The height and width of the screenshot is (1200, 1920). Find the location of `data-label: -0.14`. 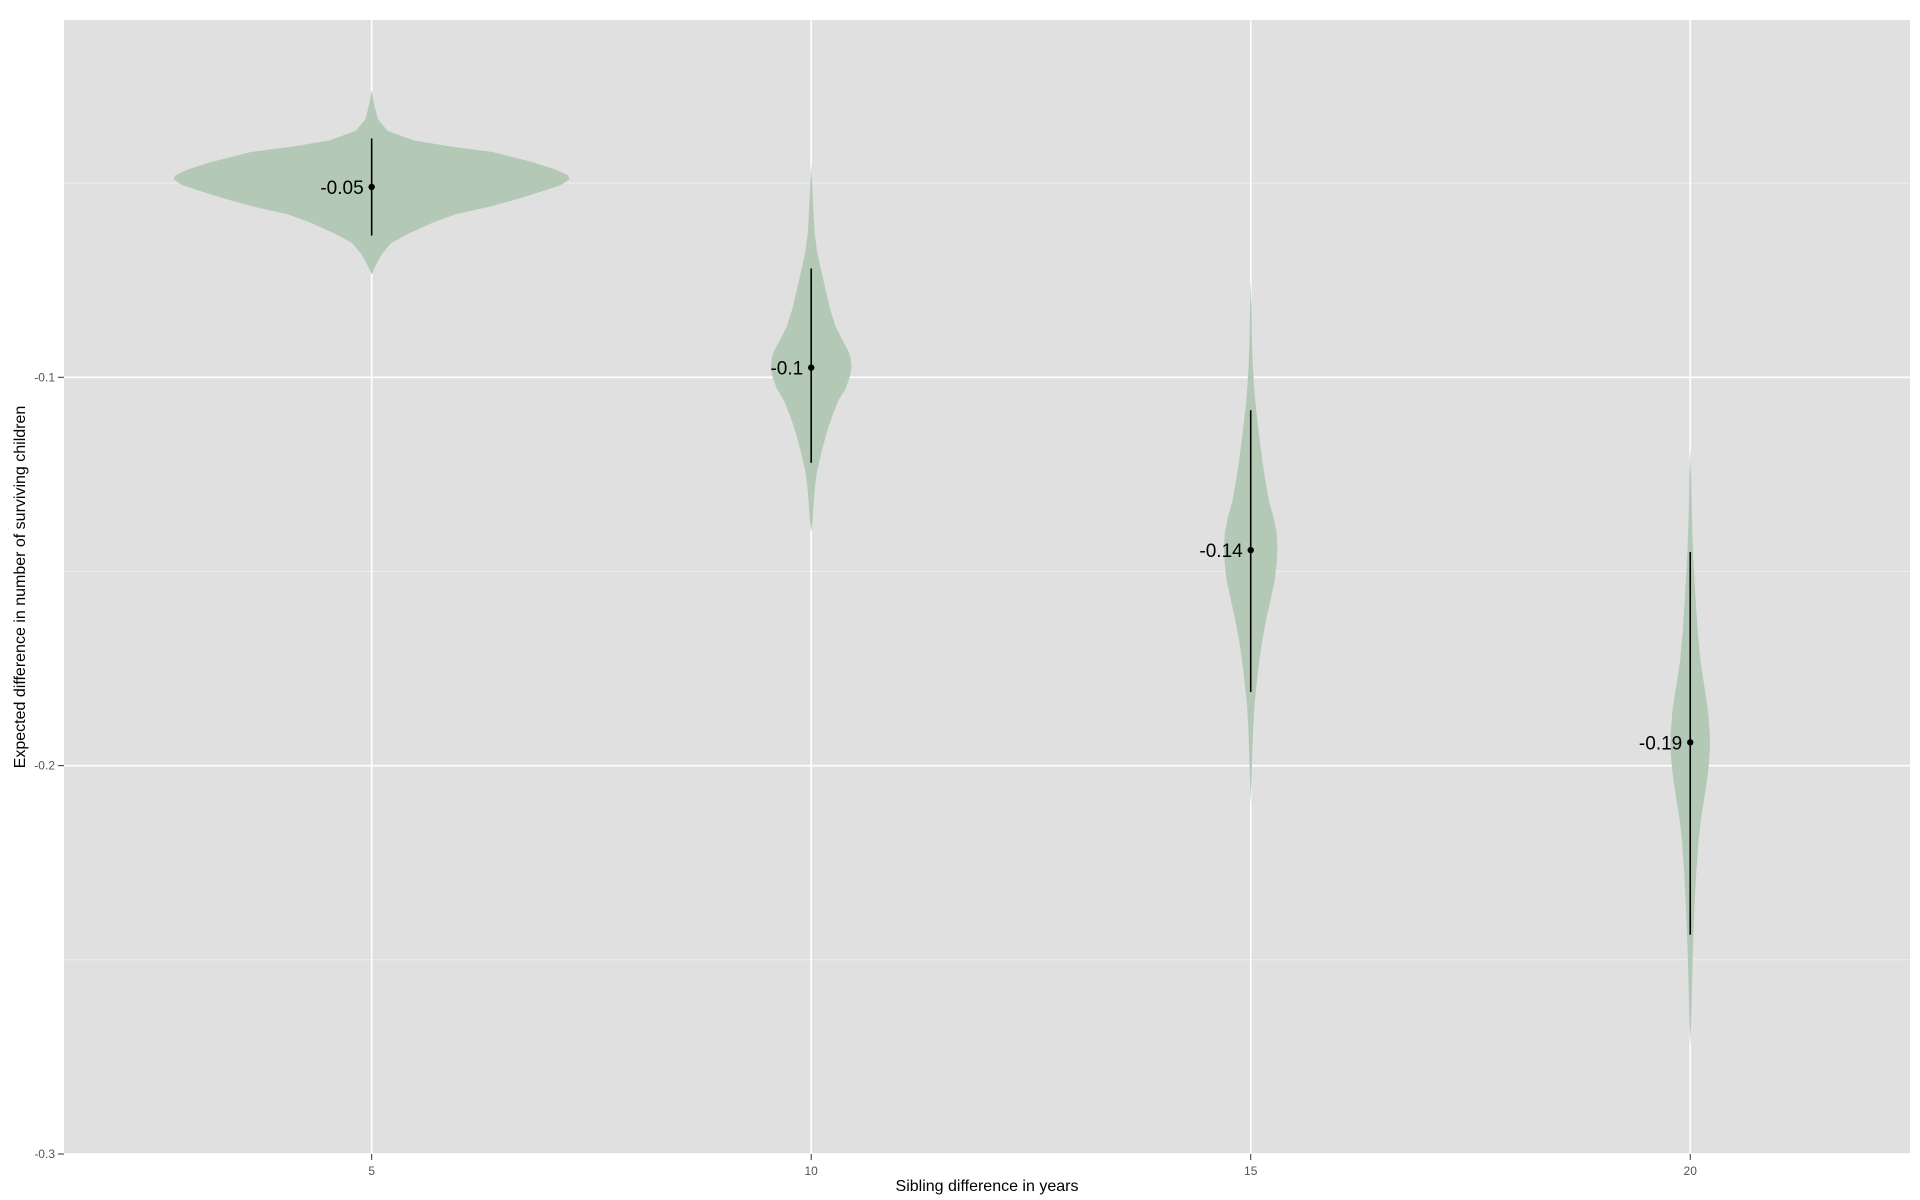

data-label: -0.14 is located at coordinates (1221, 551).